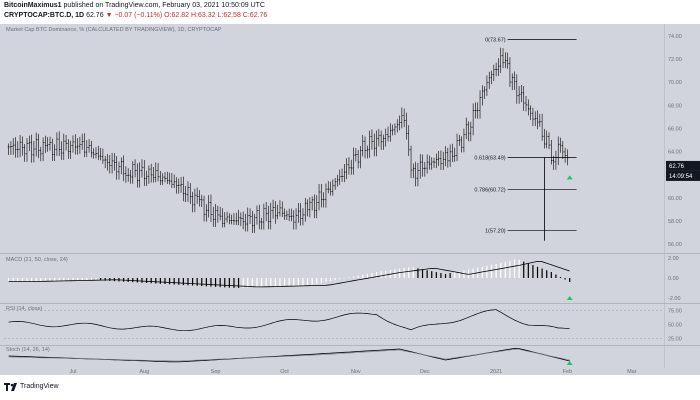 Image resolution: width=700 pixels, height=400 pixels. Describe the element at coordinates (496, 372) in the screenshot. I see `x-tick-label: 2021` at that location.